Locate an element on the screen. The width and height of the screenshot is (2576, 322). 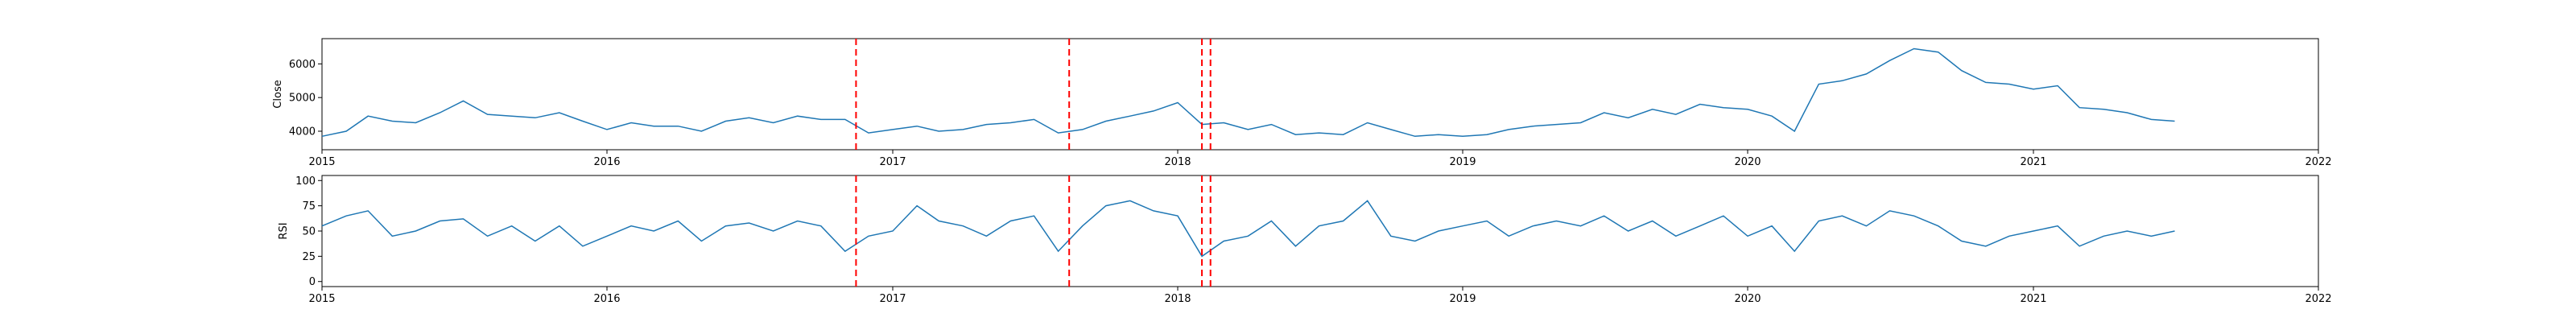
rsi-x-tick-label: 2019 is located at coordinates (1462, 299).